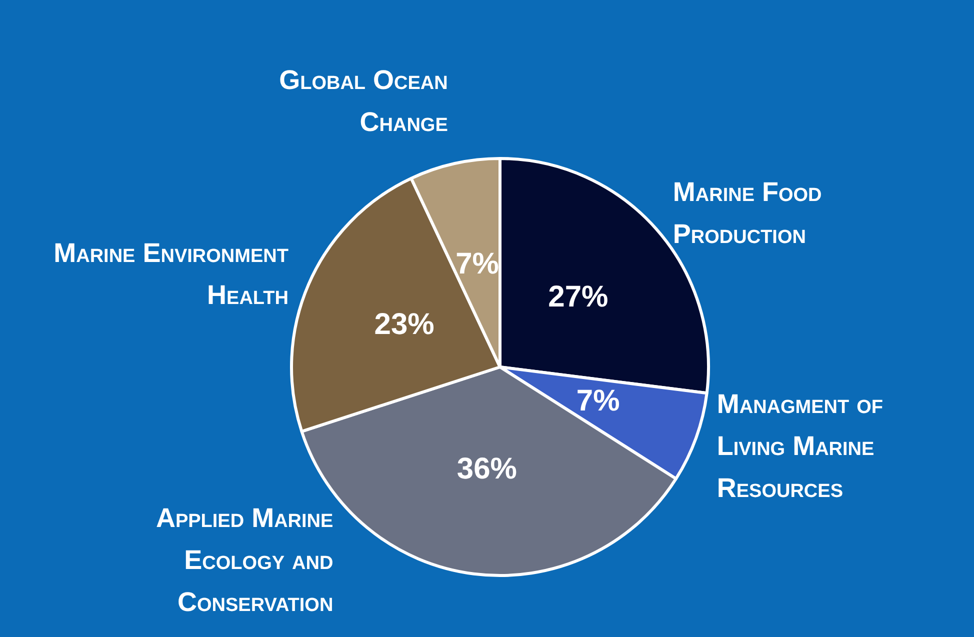  Describe the element at coordinates (404, 324) in the screenshot. I see `data-label: 23%` at that location.